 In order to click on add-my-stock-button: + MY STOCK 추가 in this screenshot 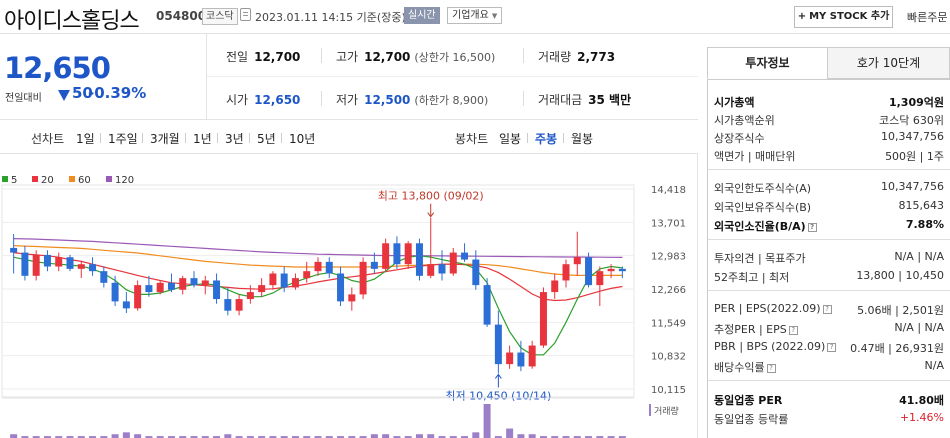, I will do `click(843, 17)`.